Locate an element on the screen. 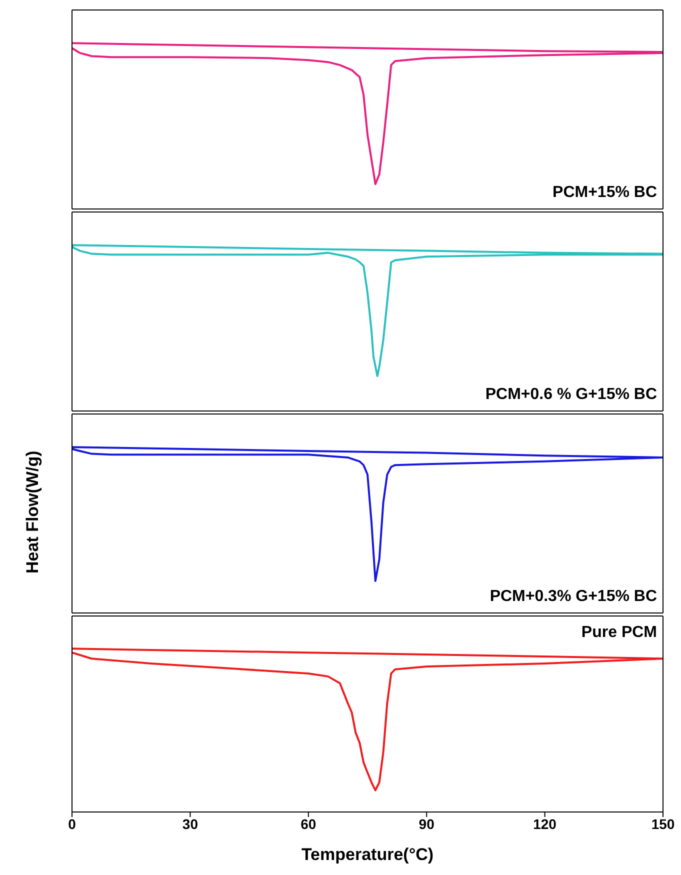 This screenshot has width=681, height=875. x-tick-label: 120 is located at coordinates (545, 824).